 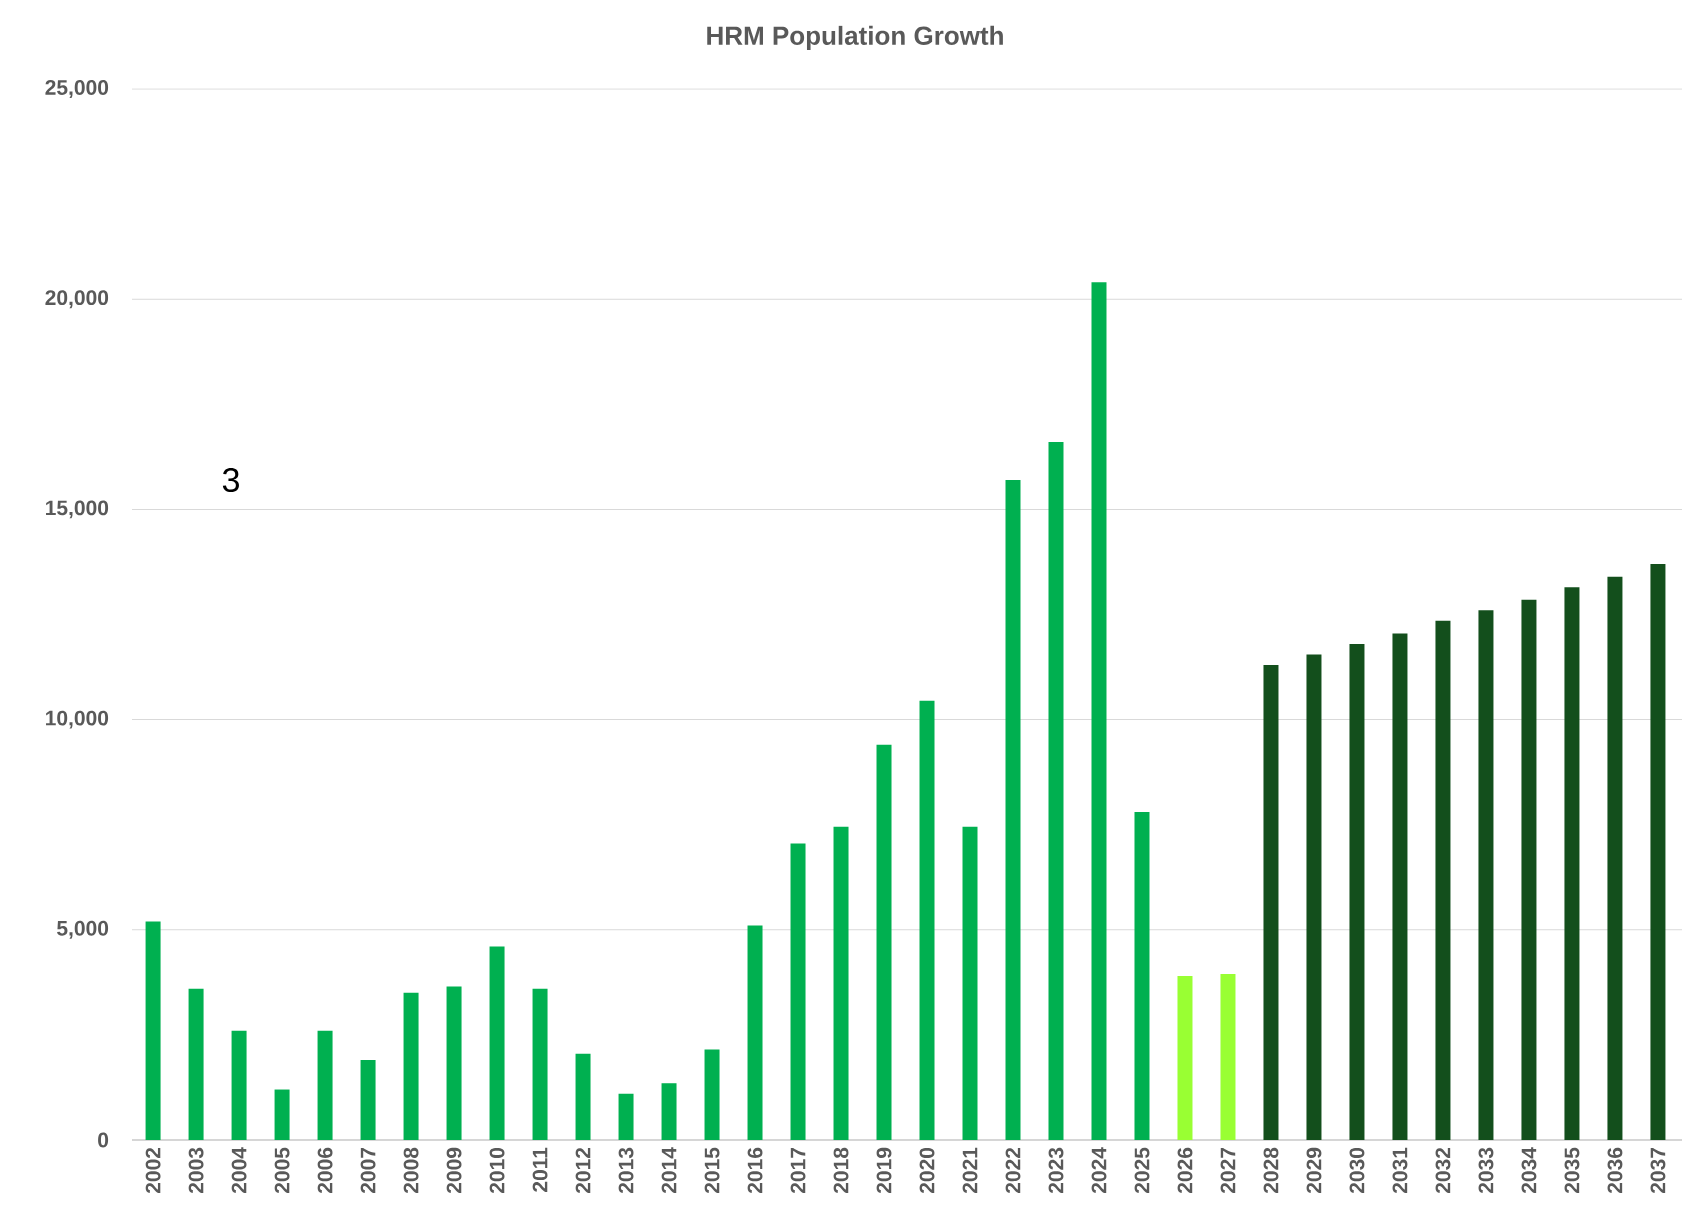 What do you see at coordinates (103, 1140) in the screenshot?
I see `y-tick-label: 0` at bounding box center [103, 1140].